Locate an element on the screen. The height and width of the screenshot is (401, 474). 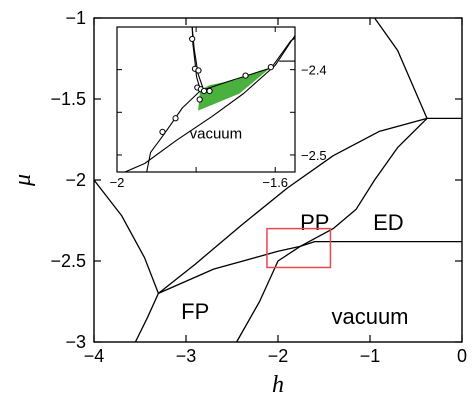
region-label: vacuum is located at coordinates (369, 316).